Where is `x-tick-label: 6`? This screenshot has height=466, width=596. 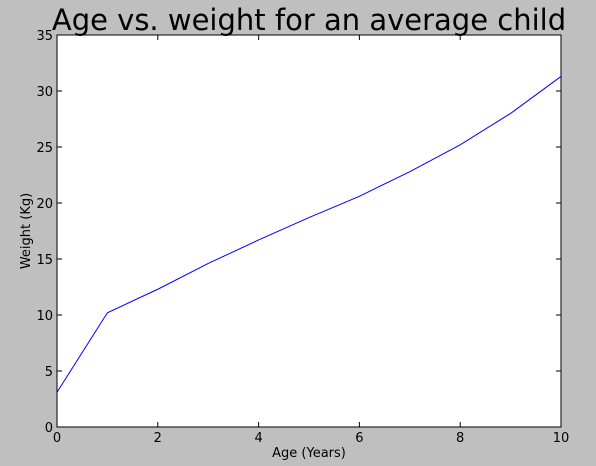
x-tick-label: 6 is located at coordinates (359, 438).